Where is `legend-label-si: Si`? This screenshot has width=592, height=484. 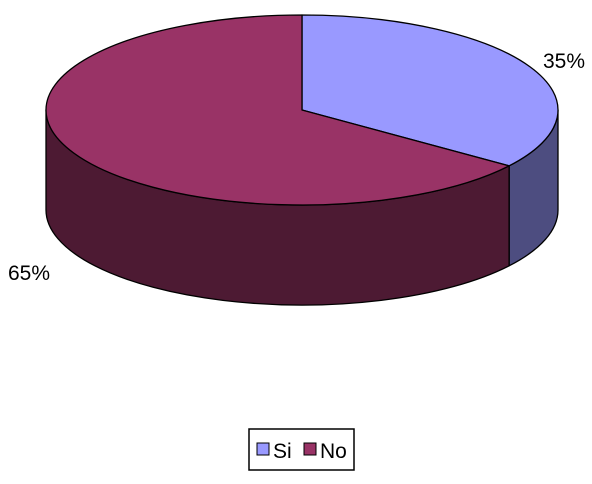
legend-label-si: Si is located at coordinates (282, 451).